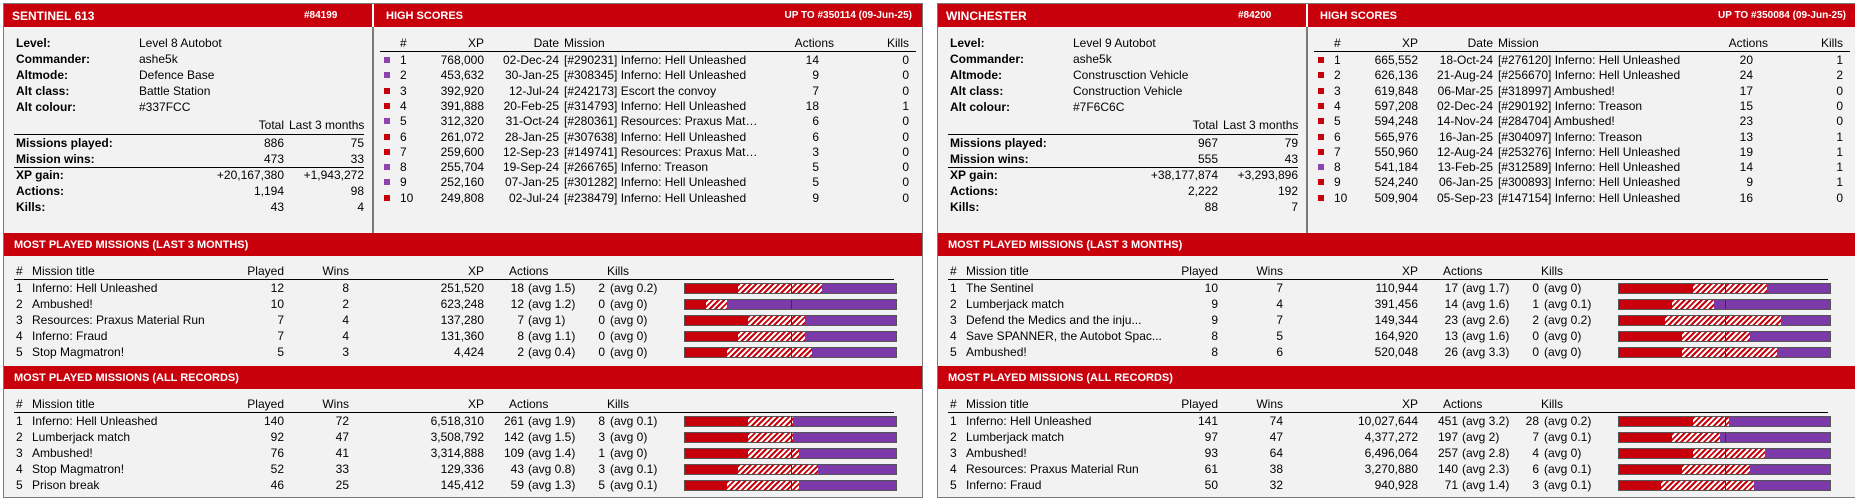  I want to click on hs-rank: 6, so click(1337, 136).